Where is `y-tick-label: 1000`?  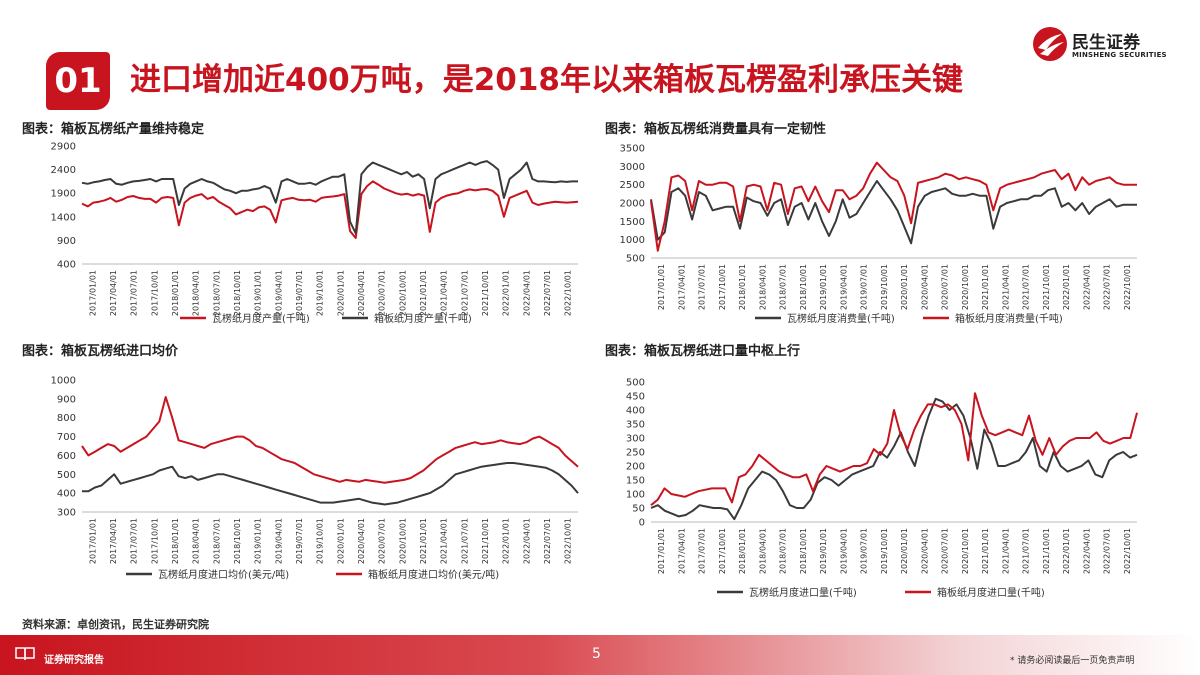
y-tick-label: 1000 is located at coordinates (632, 240).